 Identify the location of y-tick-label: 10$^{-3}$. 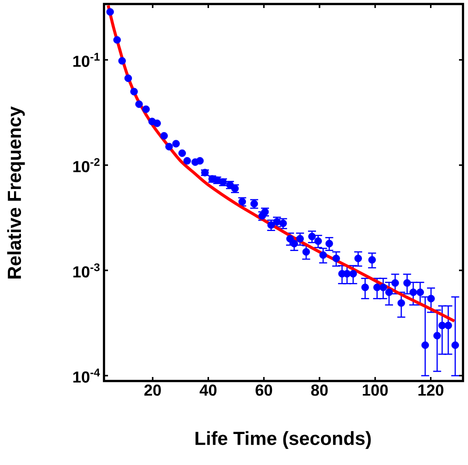
(86, 270).